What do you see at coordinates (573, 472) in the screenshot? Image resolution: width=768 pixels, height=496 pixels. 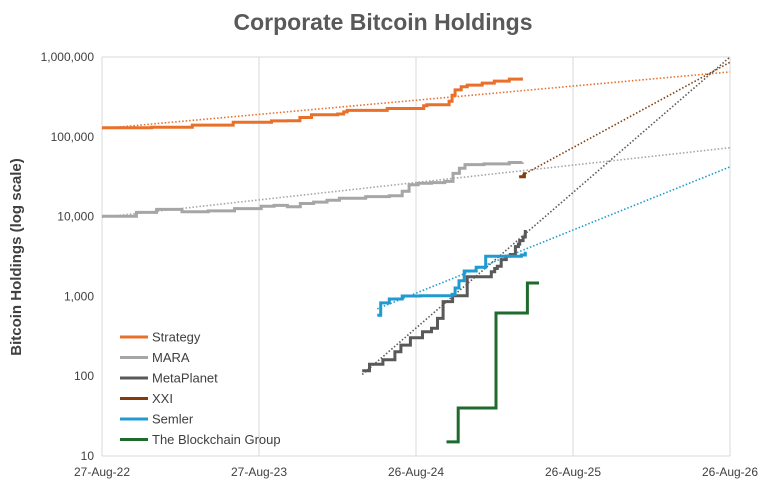 I see `x-tick-label: 26-Aug-25` at bounding box center [573, 472].